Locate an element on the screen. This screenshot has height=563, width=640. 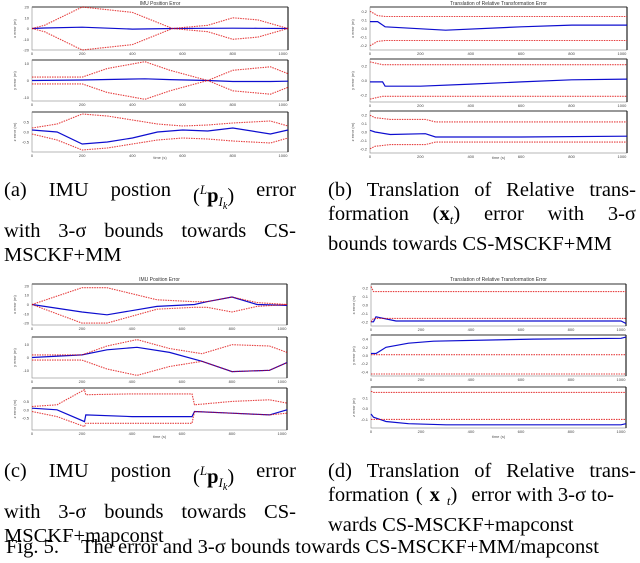
caption-c-word: CS- is located at coordinates (280, 512).